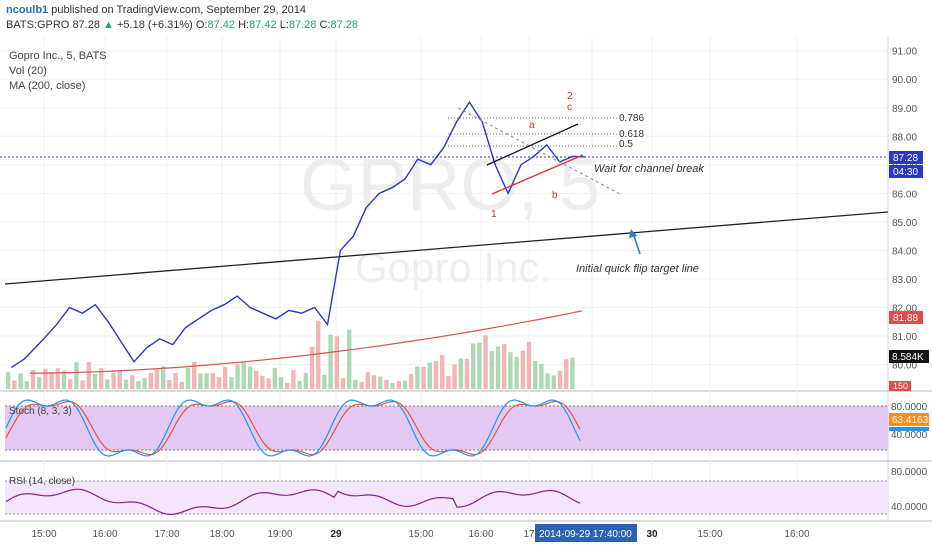 Image resolution: width=932 pixels, height=550 pixels. What do you see at coordinates (904, 109) in the screenshot?
I see `price-tick-label: 89.00` at bounding box center [904, 109].